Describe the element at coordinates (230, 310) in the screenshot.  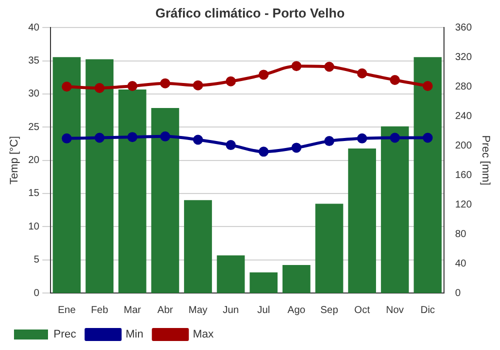
I see `x-tick-label: Jun` at that location.